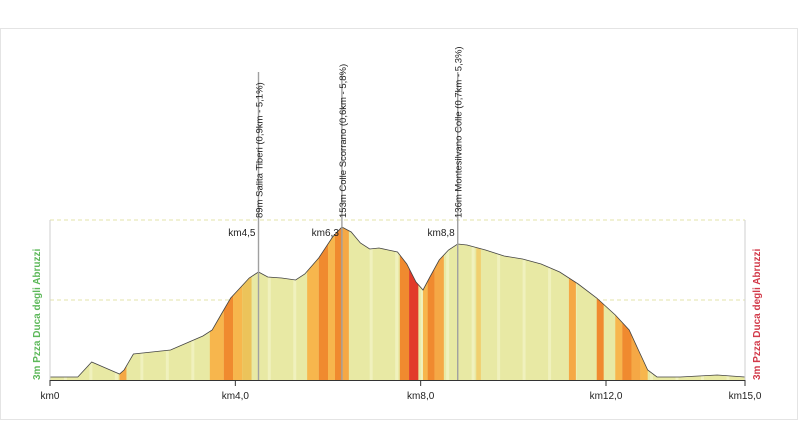 This screenshot has height=448, width=800. I want to click on start-label: 3m Pzza Duca degli Abruzzi, so click(37, 314).